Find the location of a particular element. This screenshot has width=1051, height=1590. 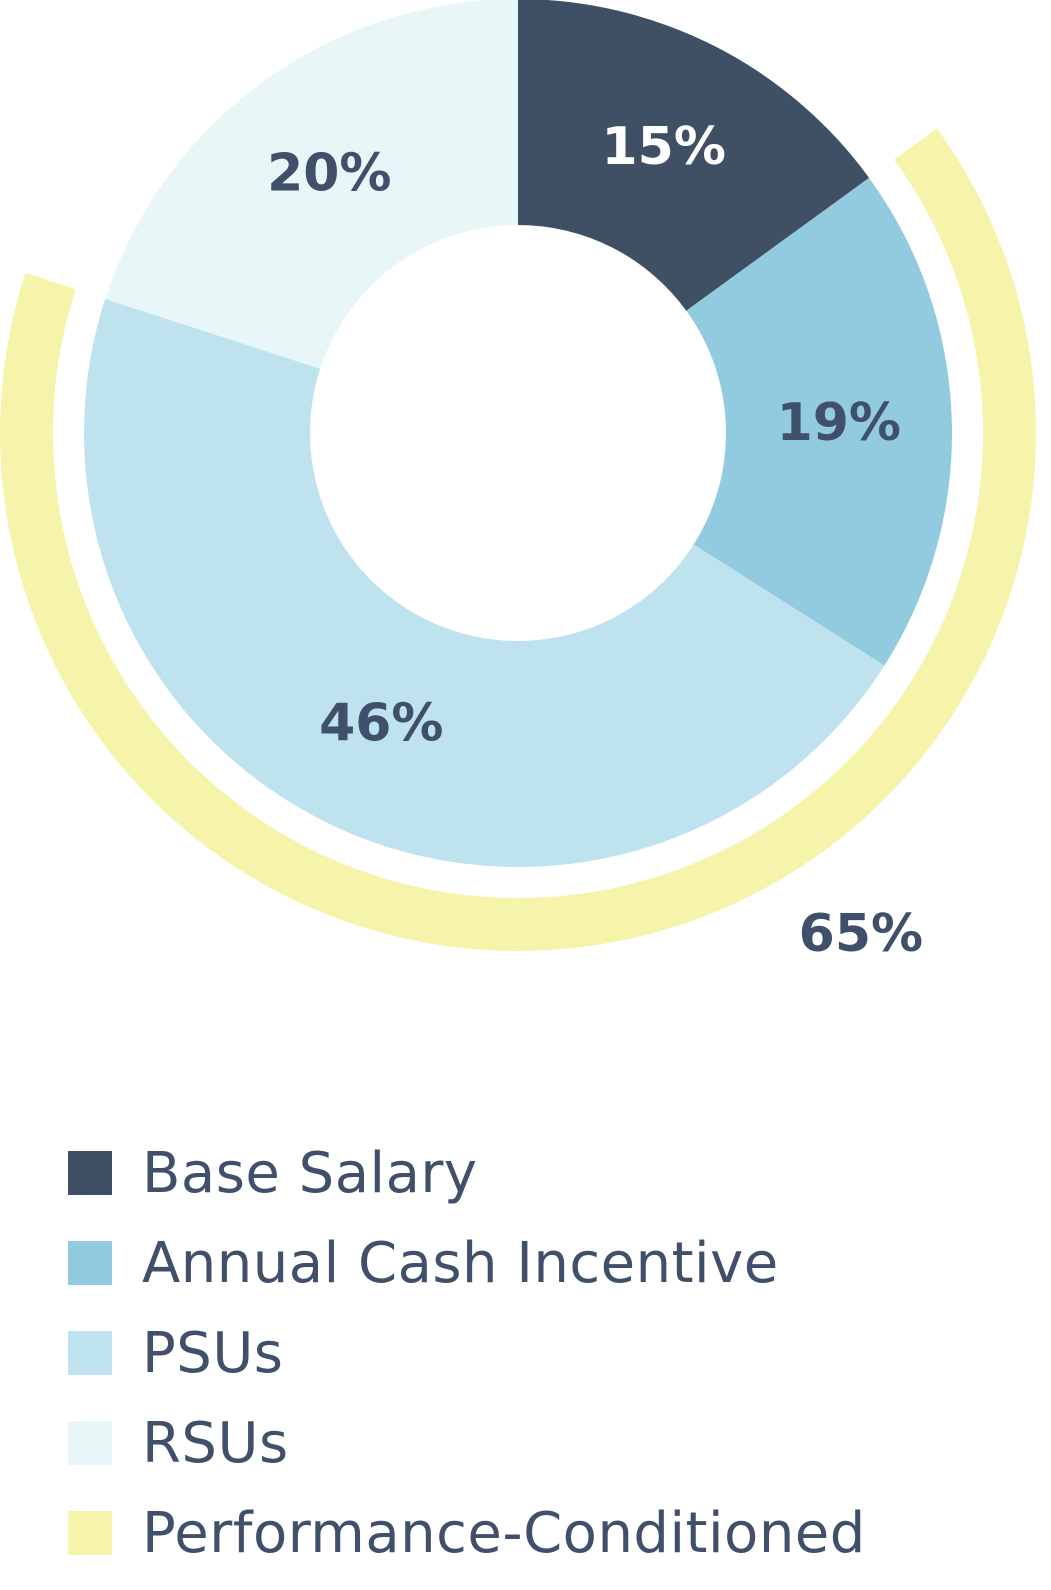

legend-item-annual-cash-incentive: Annual Cash Incentive is located at coordinates (467, 1263).